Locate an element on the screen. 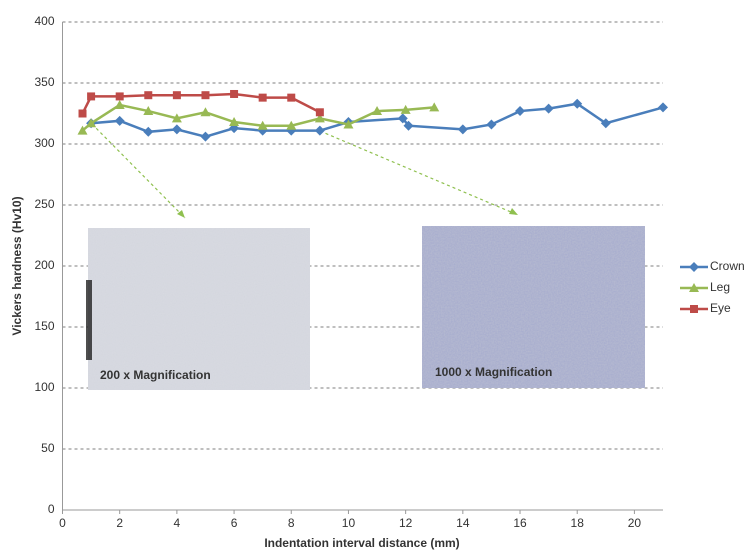 The image size is (752, 555). y-tick-label: 0 is located at coordinates (51, 509).